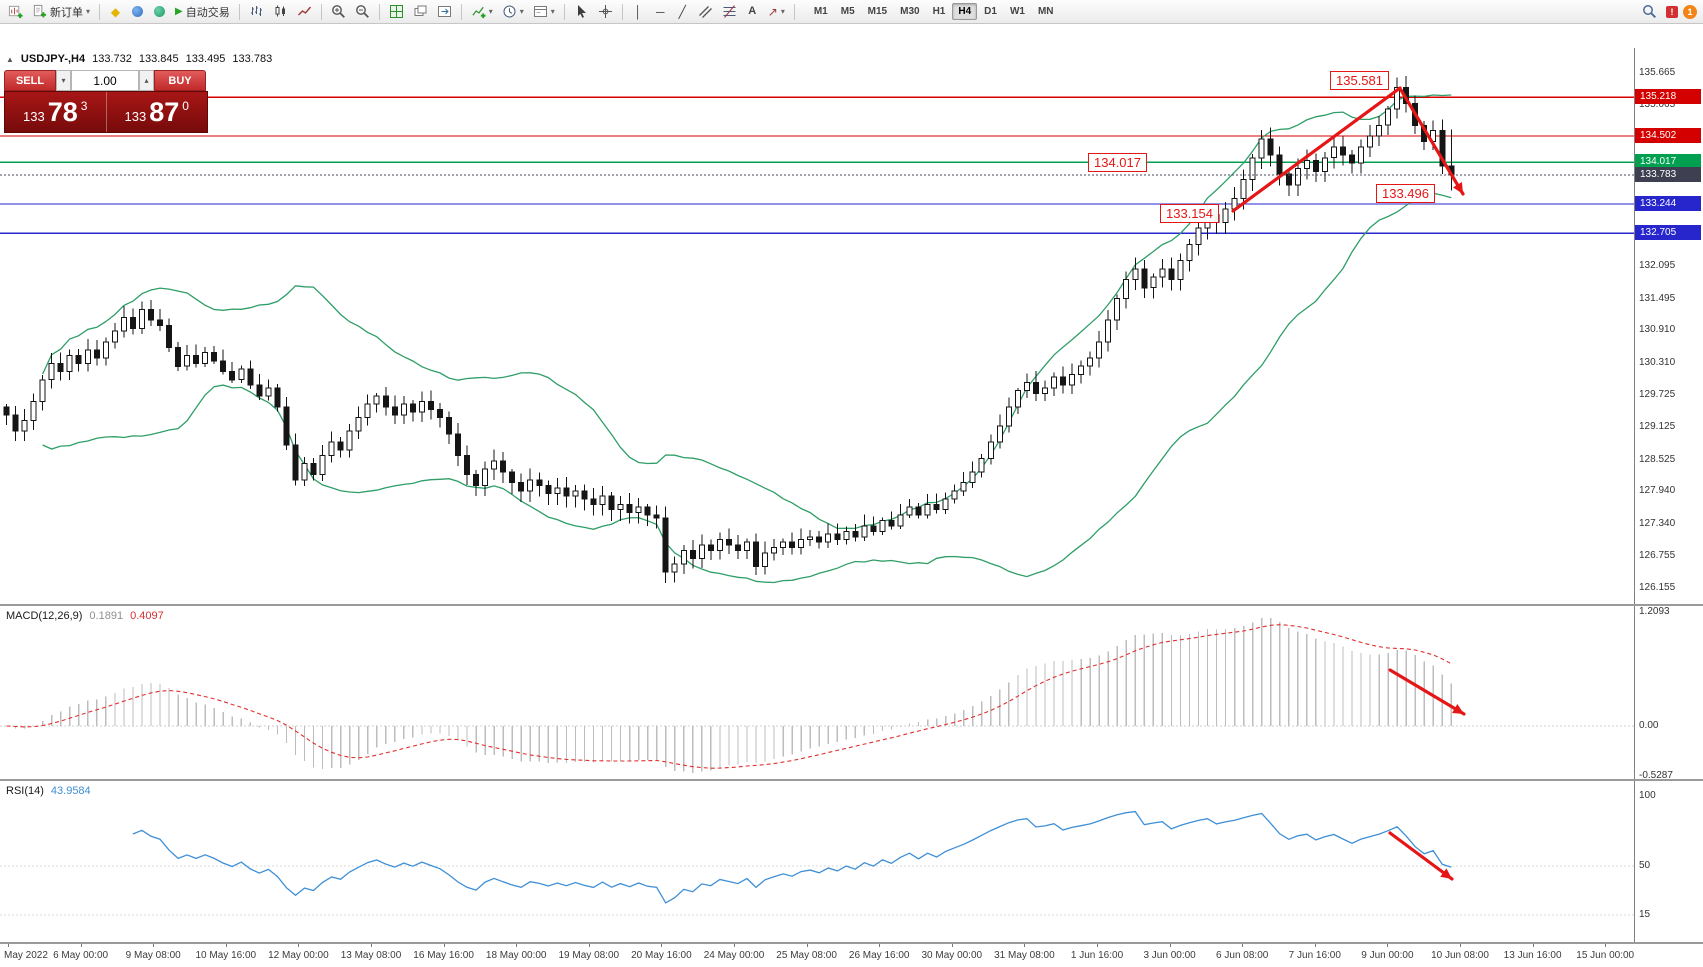 Image resolution: width=1703 pixels, height=967 pixels. I want to click on candlestick-chart-icon, so click(280, 11).